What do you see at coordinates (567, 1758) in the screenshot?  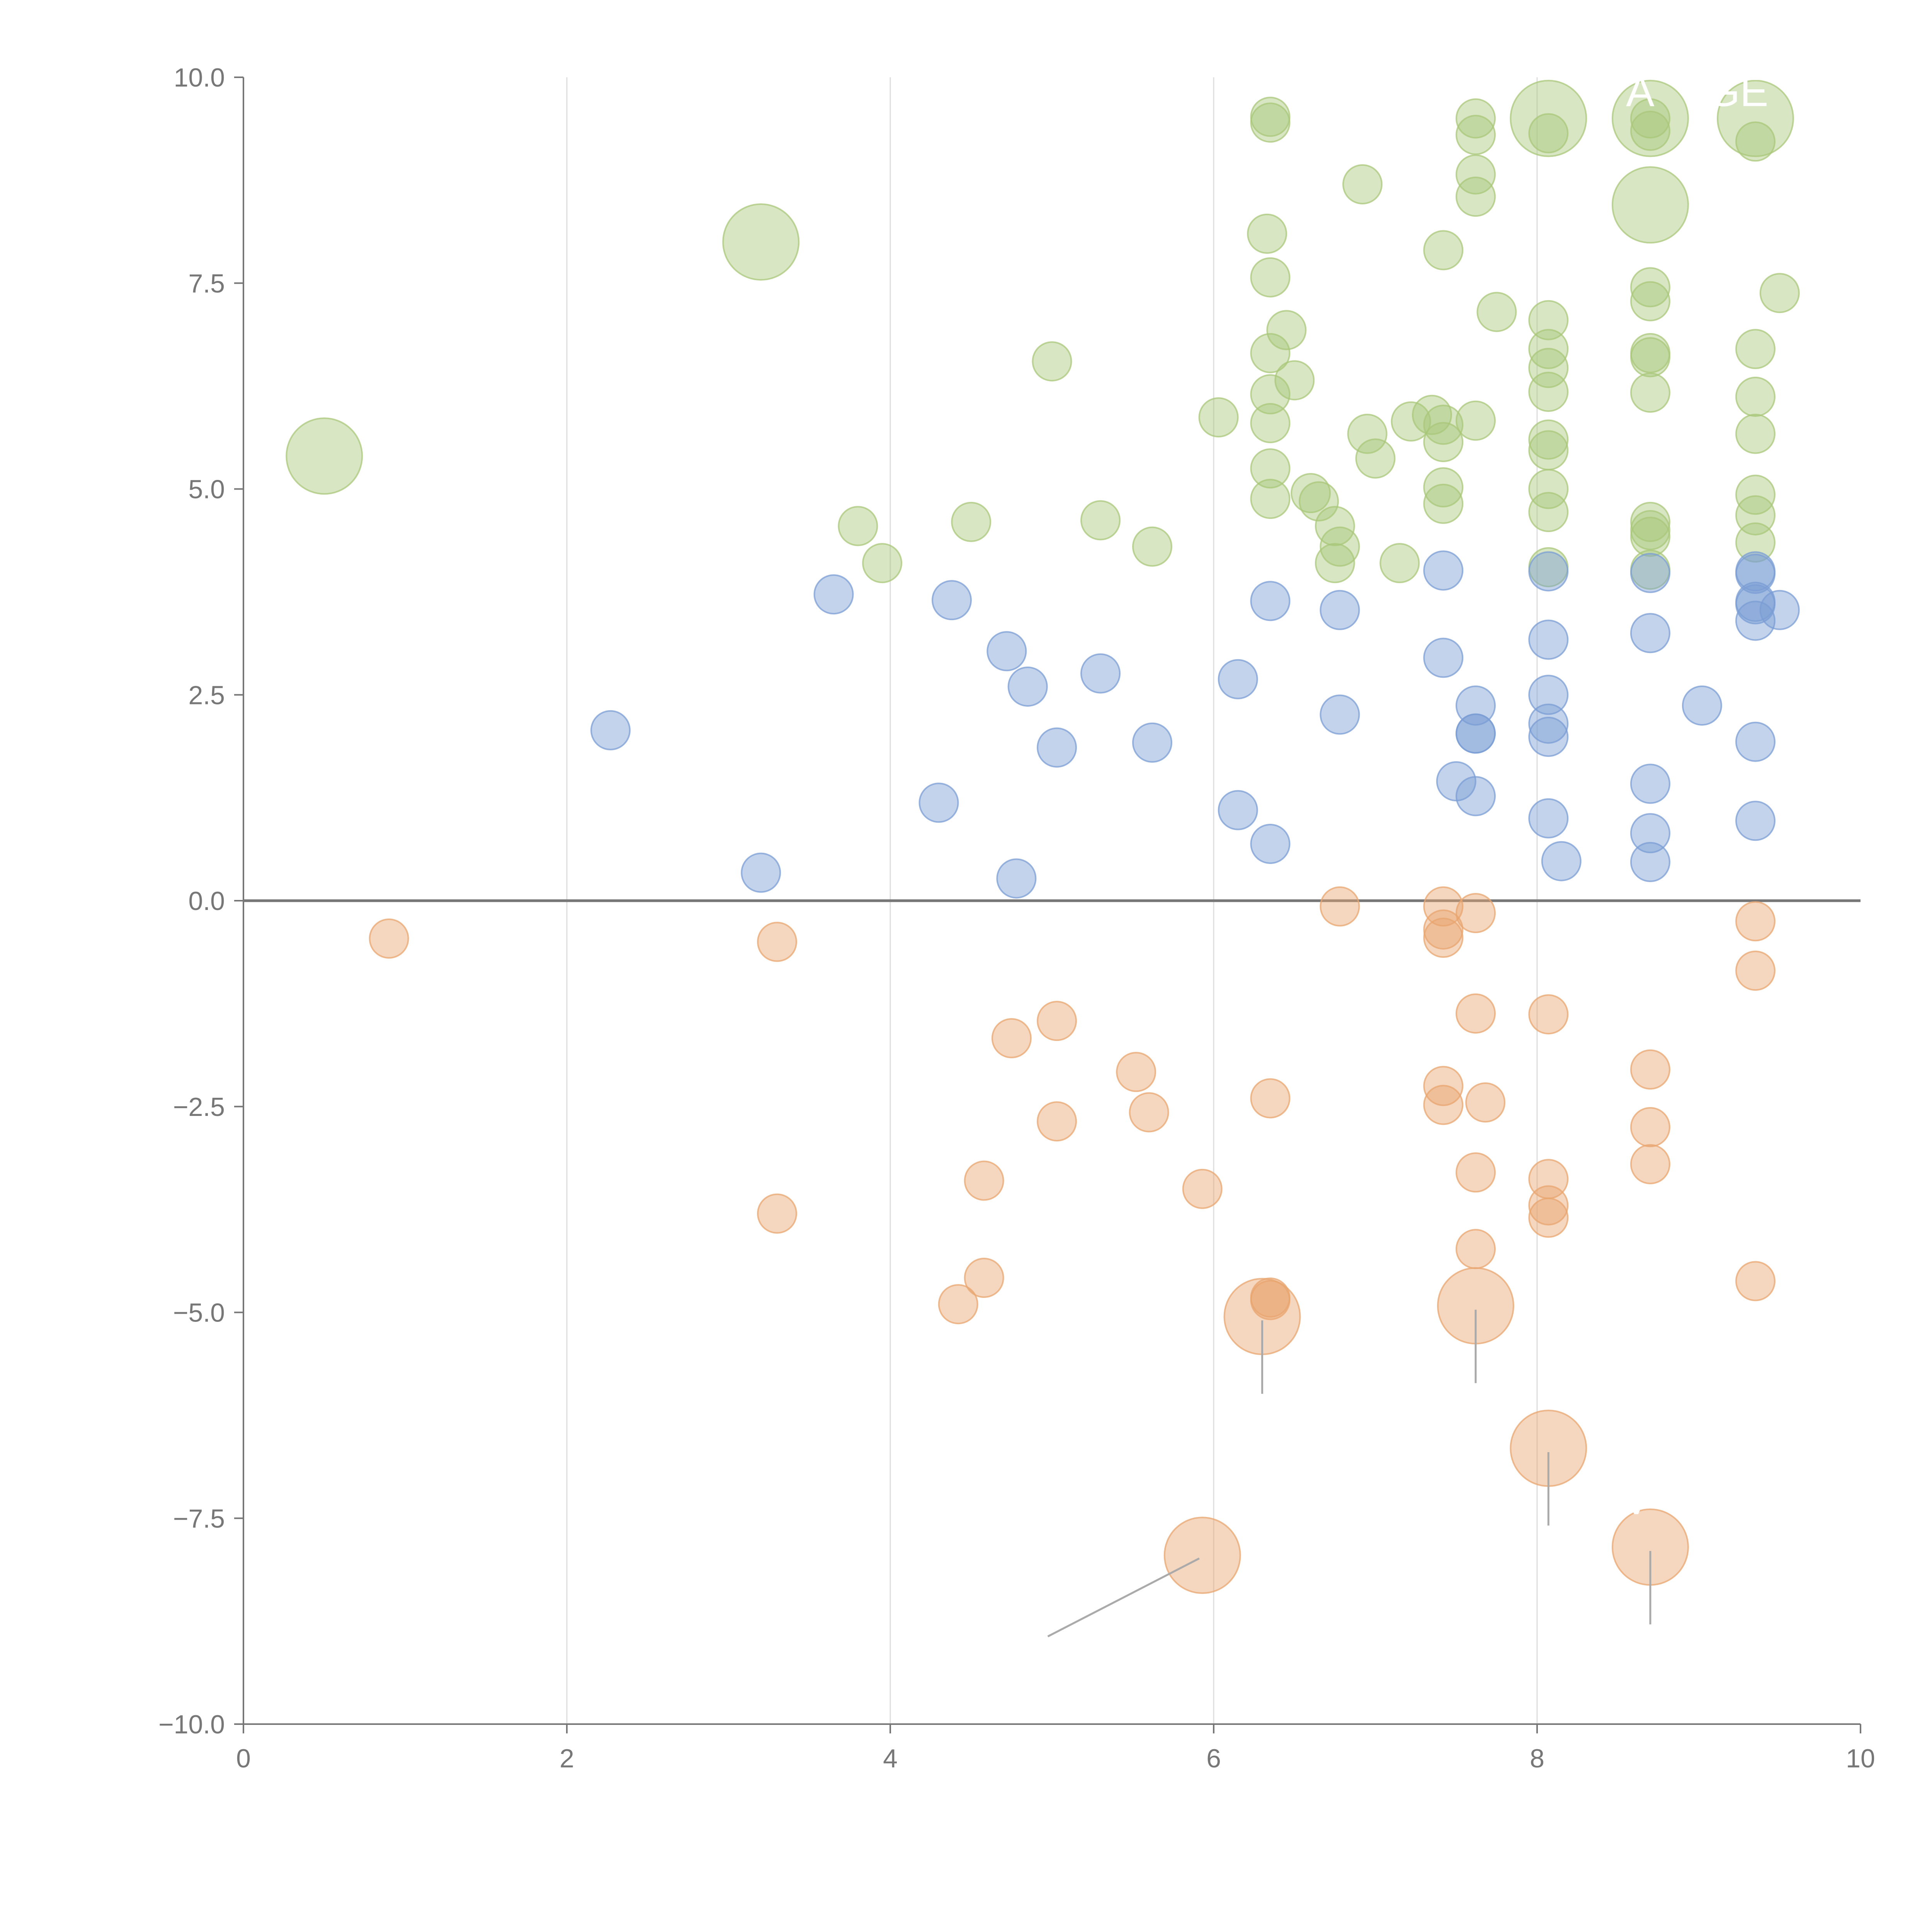 I see `x-tick-label: 2` at bounding box center [567, 1758].